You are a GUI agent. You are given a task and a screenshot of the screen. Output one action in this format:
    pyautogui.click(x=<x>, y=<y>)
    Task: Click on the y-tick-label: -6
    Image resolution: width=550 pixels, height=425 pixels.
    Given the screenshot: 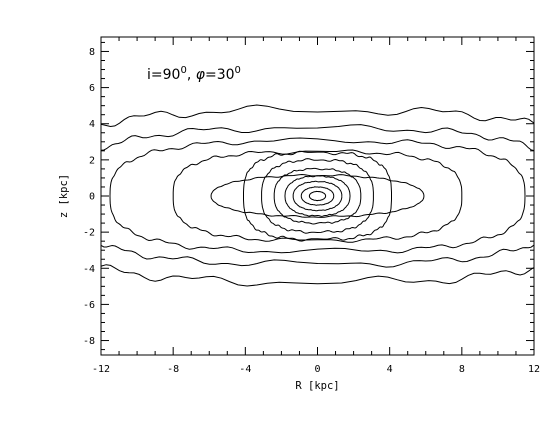 What is the action you would take?
    pyautogui.click(x=89, y=305)
    